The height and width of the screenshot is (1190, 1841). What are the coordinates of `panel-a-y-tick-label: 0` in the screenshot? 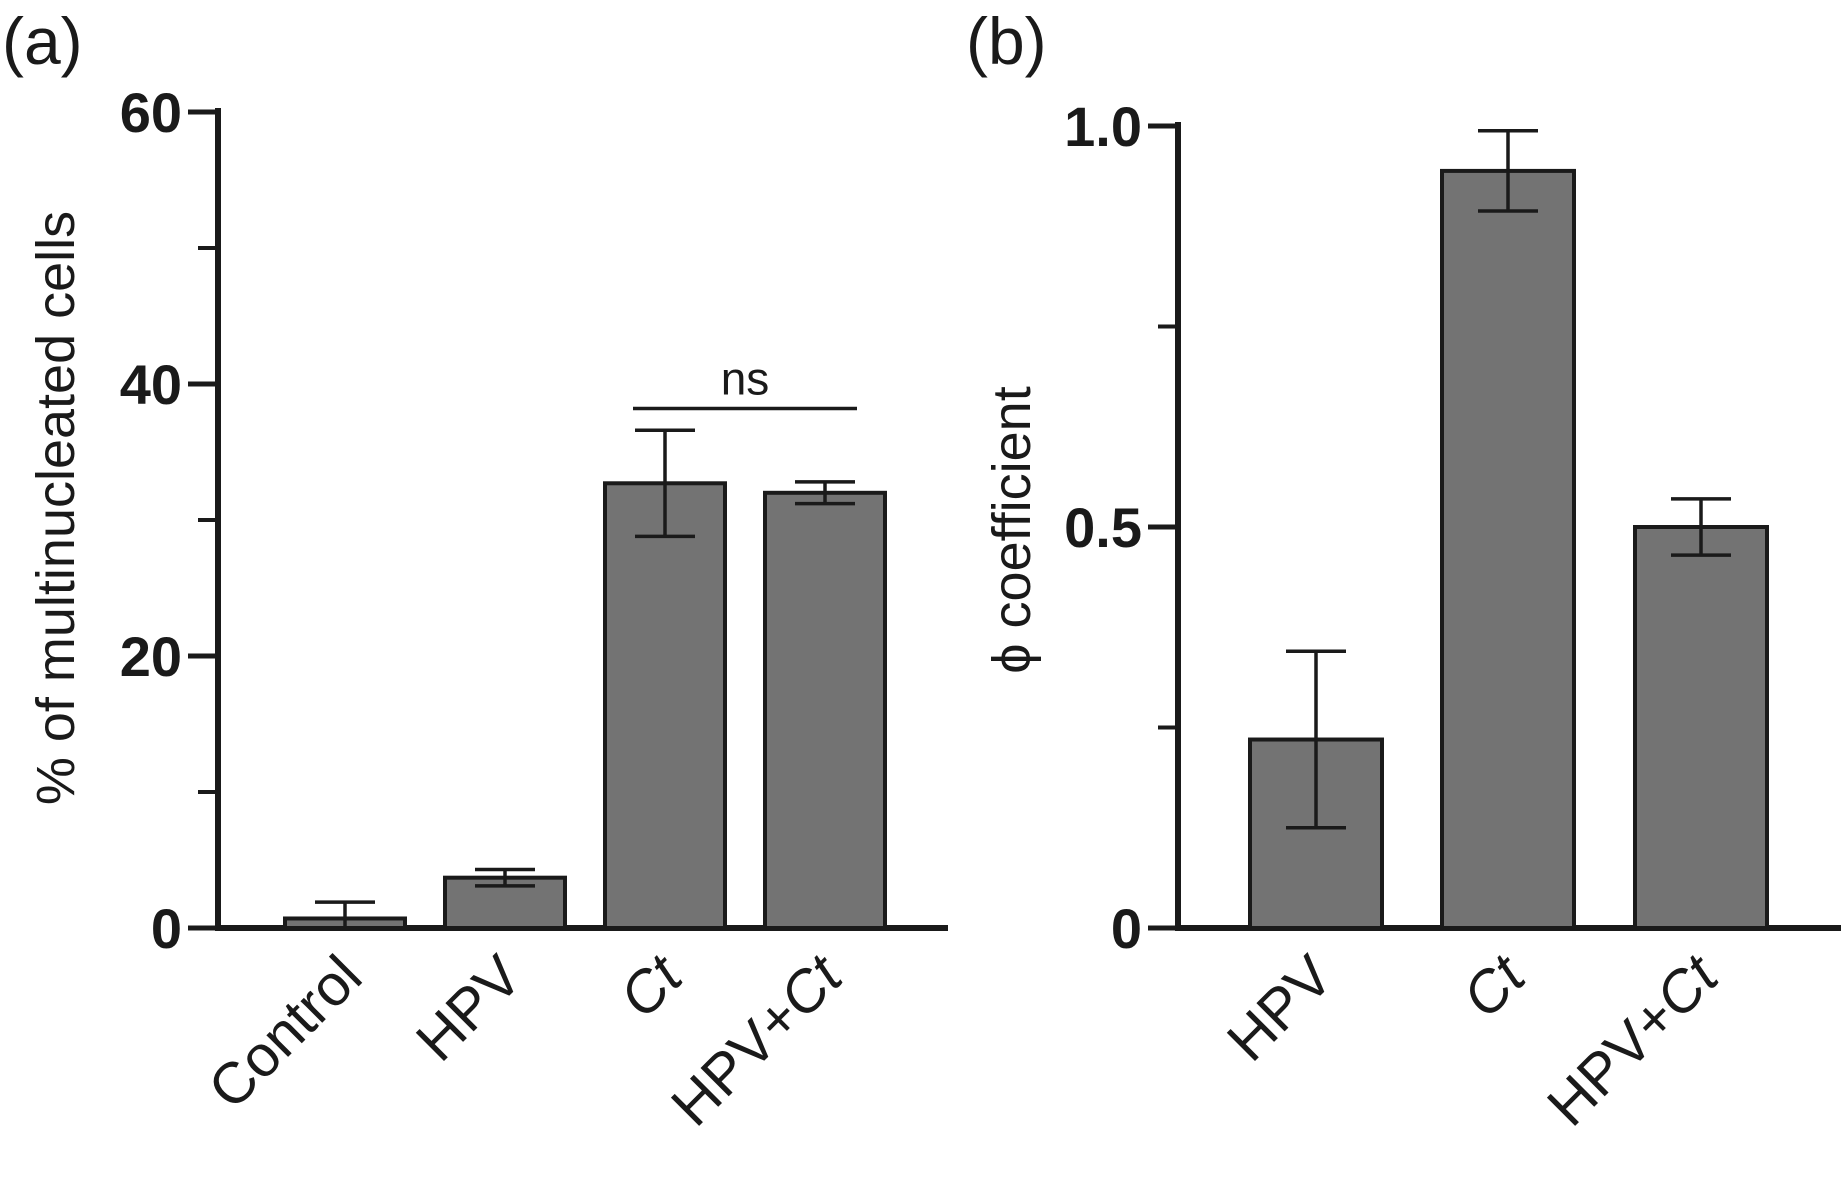 It's located at (166, 928).